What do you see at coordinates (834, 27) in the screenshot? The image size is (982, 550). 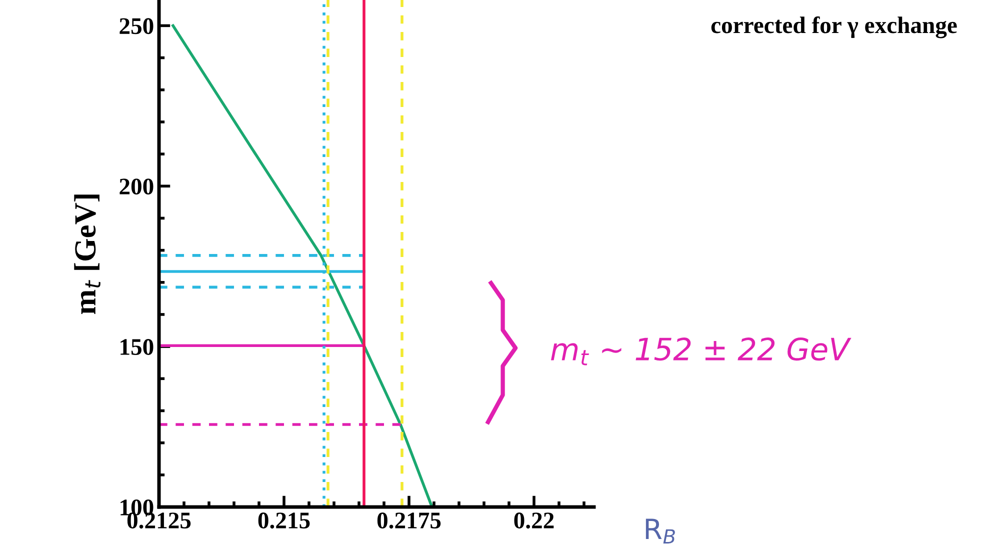 I see `text: corrected for γ exchange` at bounding box center [834, 27].